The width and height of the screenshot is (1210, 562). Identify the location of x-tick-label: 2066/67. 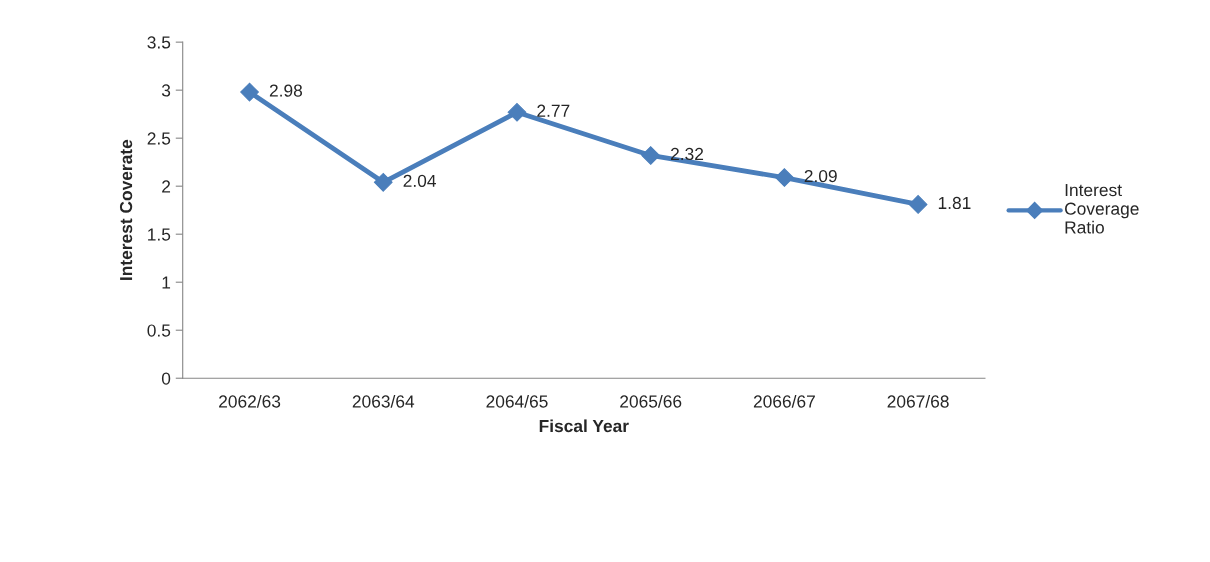
(784, 401).